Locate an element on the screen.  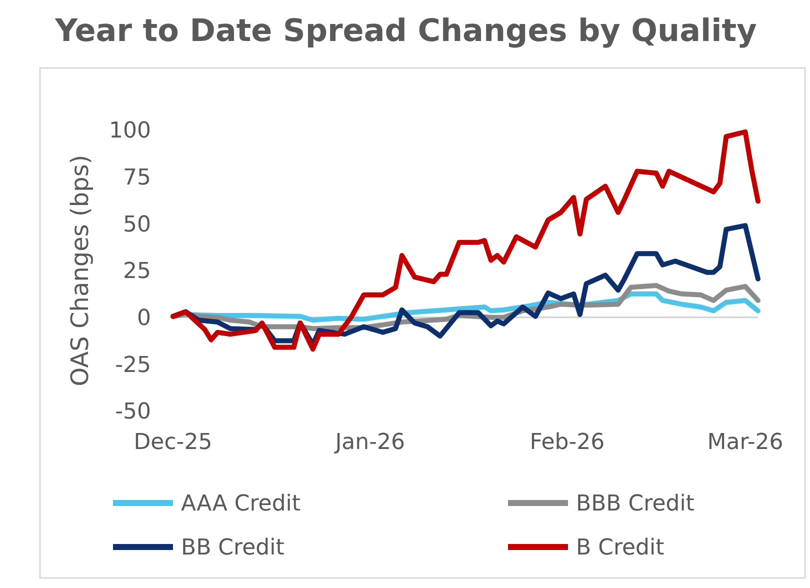
y-tick-label: -25 is located at coordinates (133, 365).